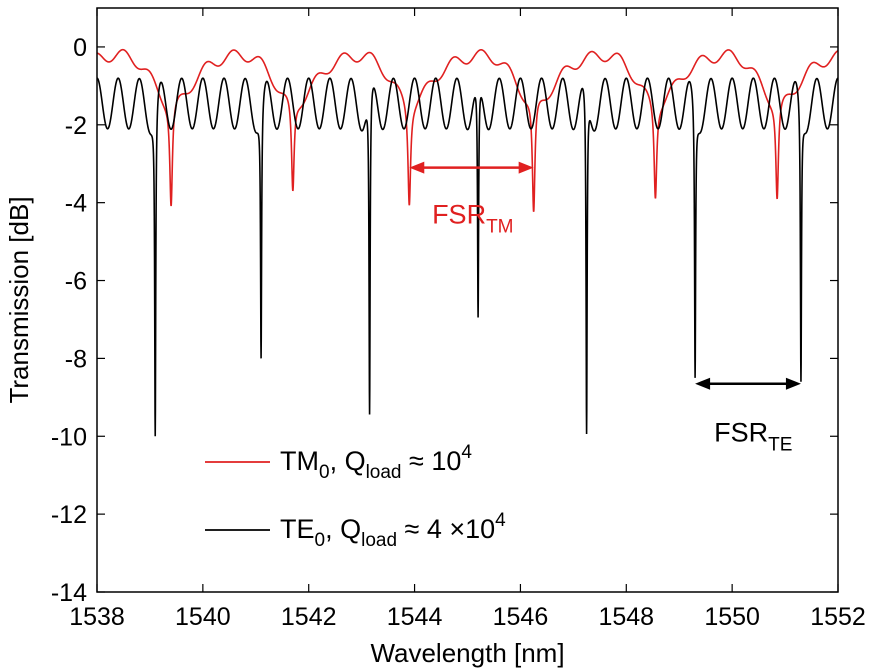  I want to click on fsr-te-label: FSRTE, so click(753, 436).